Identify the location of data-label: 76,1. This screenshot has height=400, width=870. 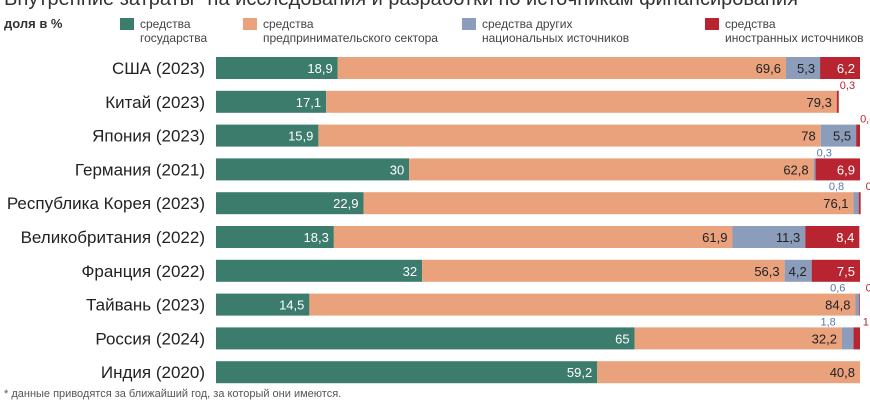
(835, 203).